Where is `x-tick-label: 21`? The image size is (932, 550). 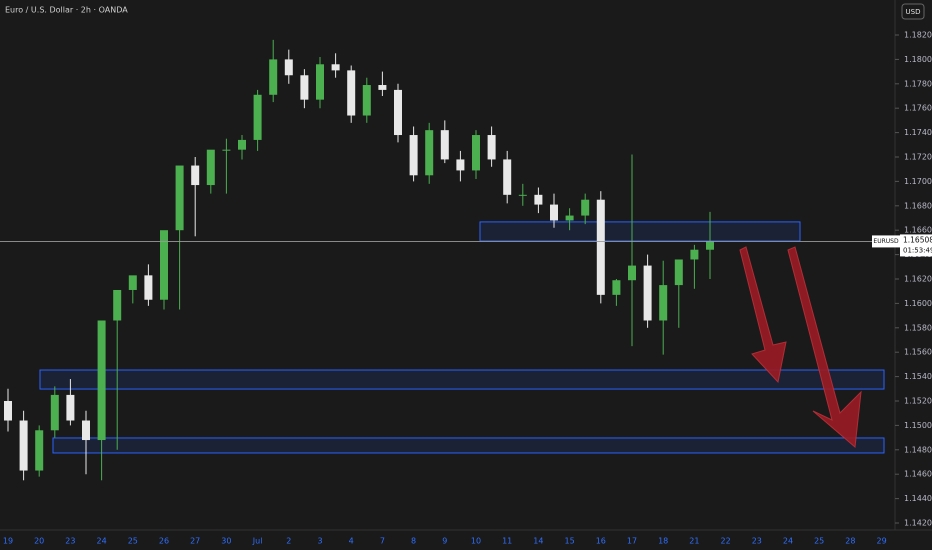 x-tick-label: 21 is located at coordinates (694, 541).